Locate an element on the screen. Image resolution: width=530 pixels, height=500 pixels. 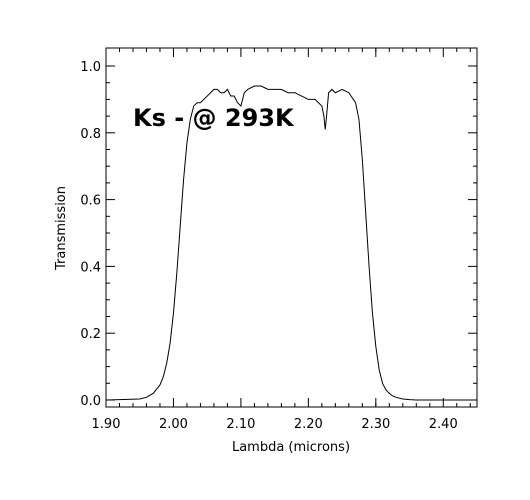
x-tick-label: 2.00 is located at coordinates (173, 424).